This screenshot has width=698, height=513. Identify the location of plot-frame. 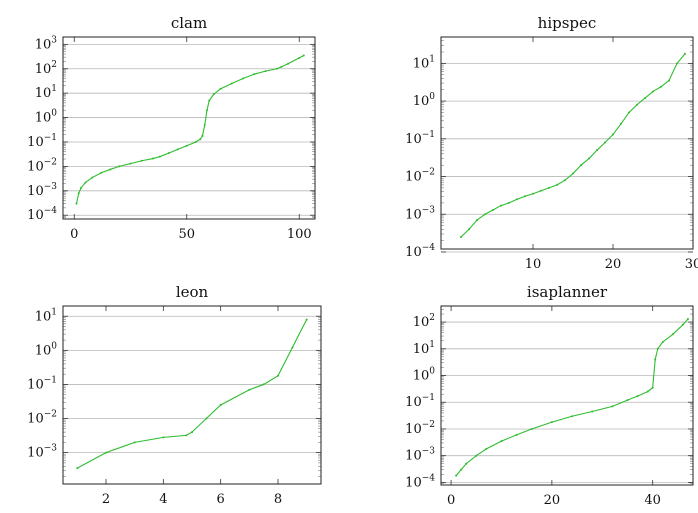
(189, 128).